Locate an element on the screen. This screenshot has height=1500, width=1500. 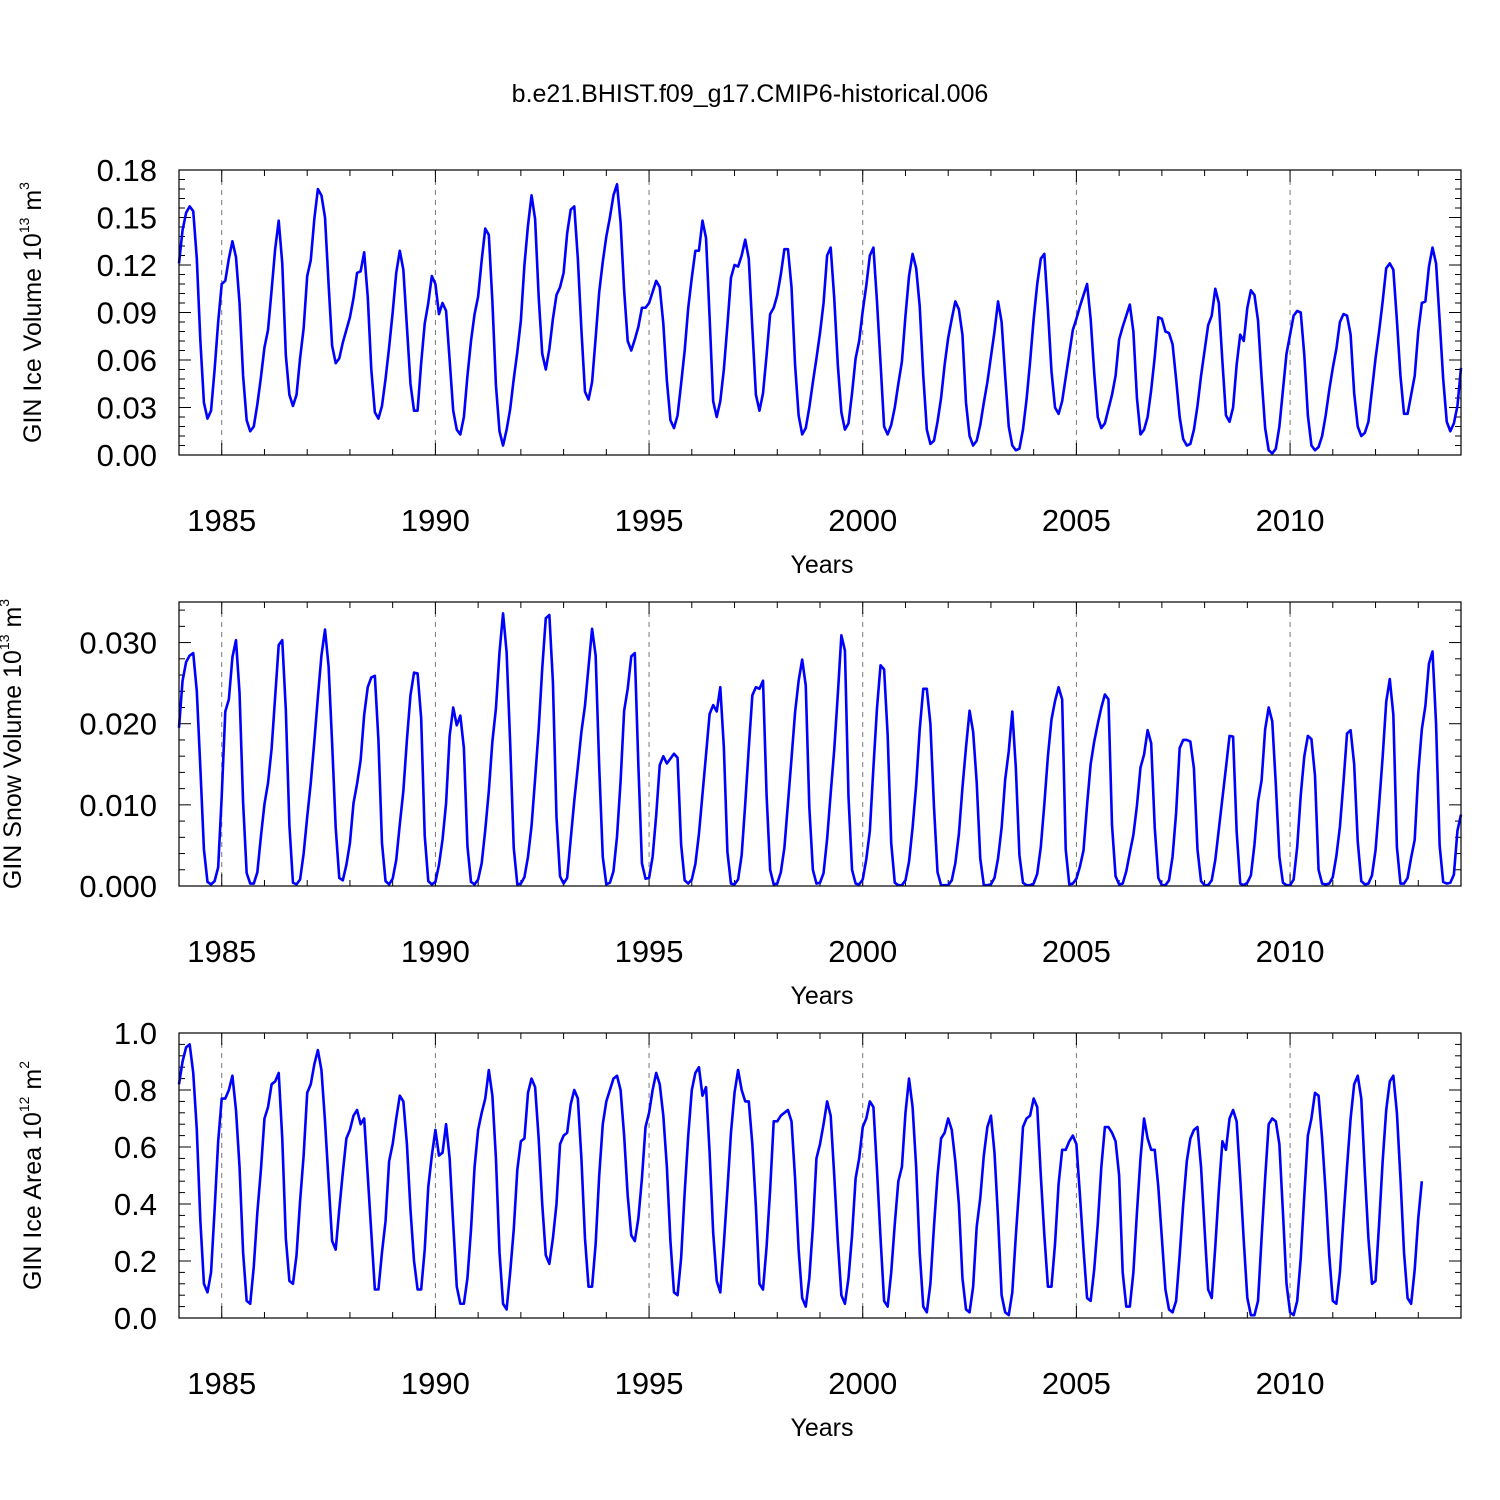
y-axis-label-ice-volume: GIN Ice Volume 1013 m3 is located at coordinates (31, 312).